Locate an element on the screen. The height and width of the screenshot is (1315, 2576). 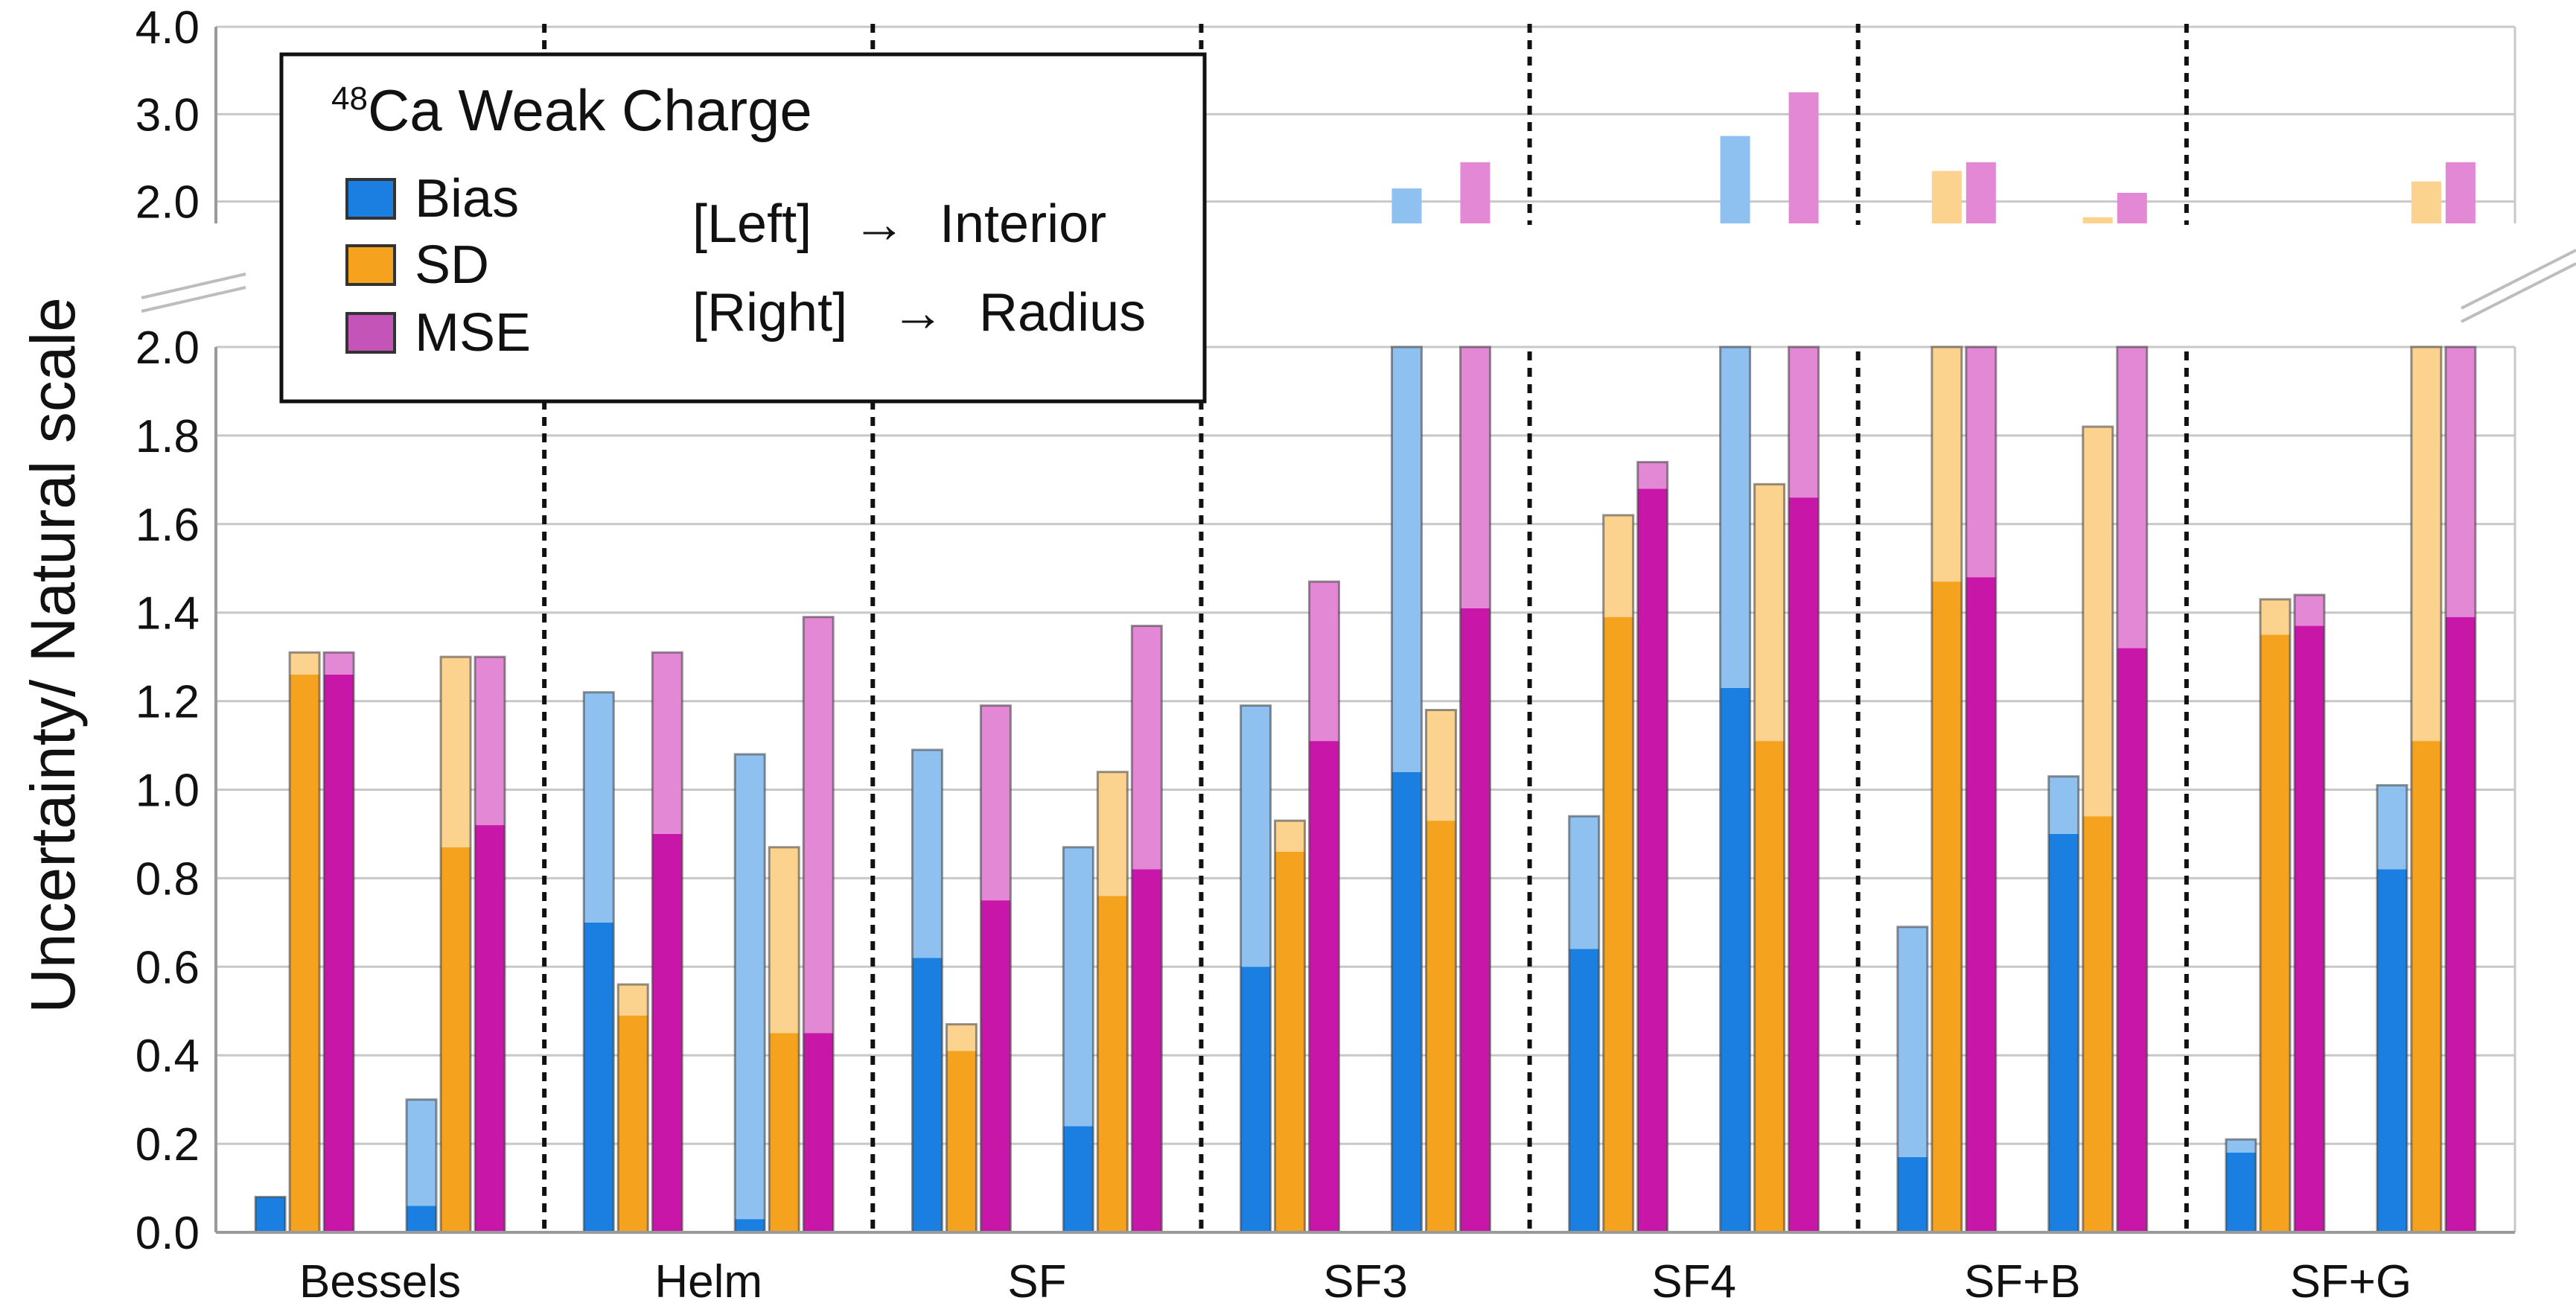
bar-bias-extension-upper is located at coordinates (1735, 179).